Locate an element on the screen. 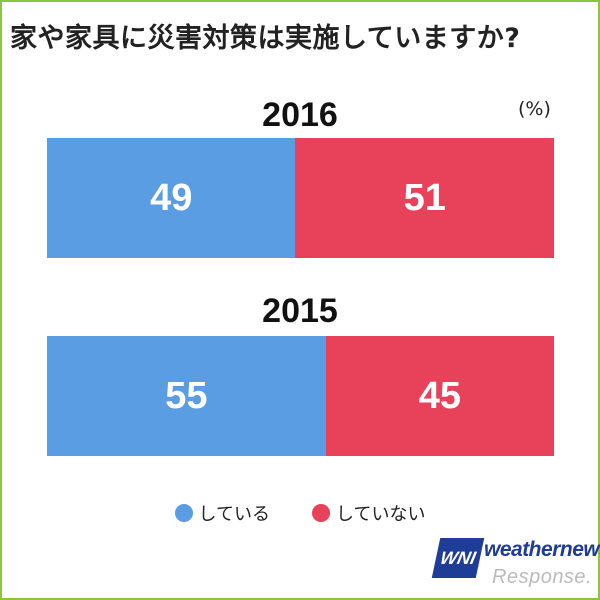 The width and height of the screenshot is (600, 600). chart-title: 家や家具に災害対策は実施していますか? is located at coordinates (265, 38).